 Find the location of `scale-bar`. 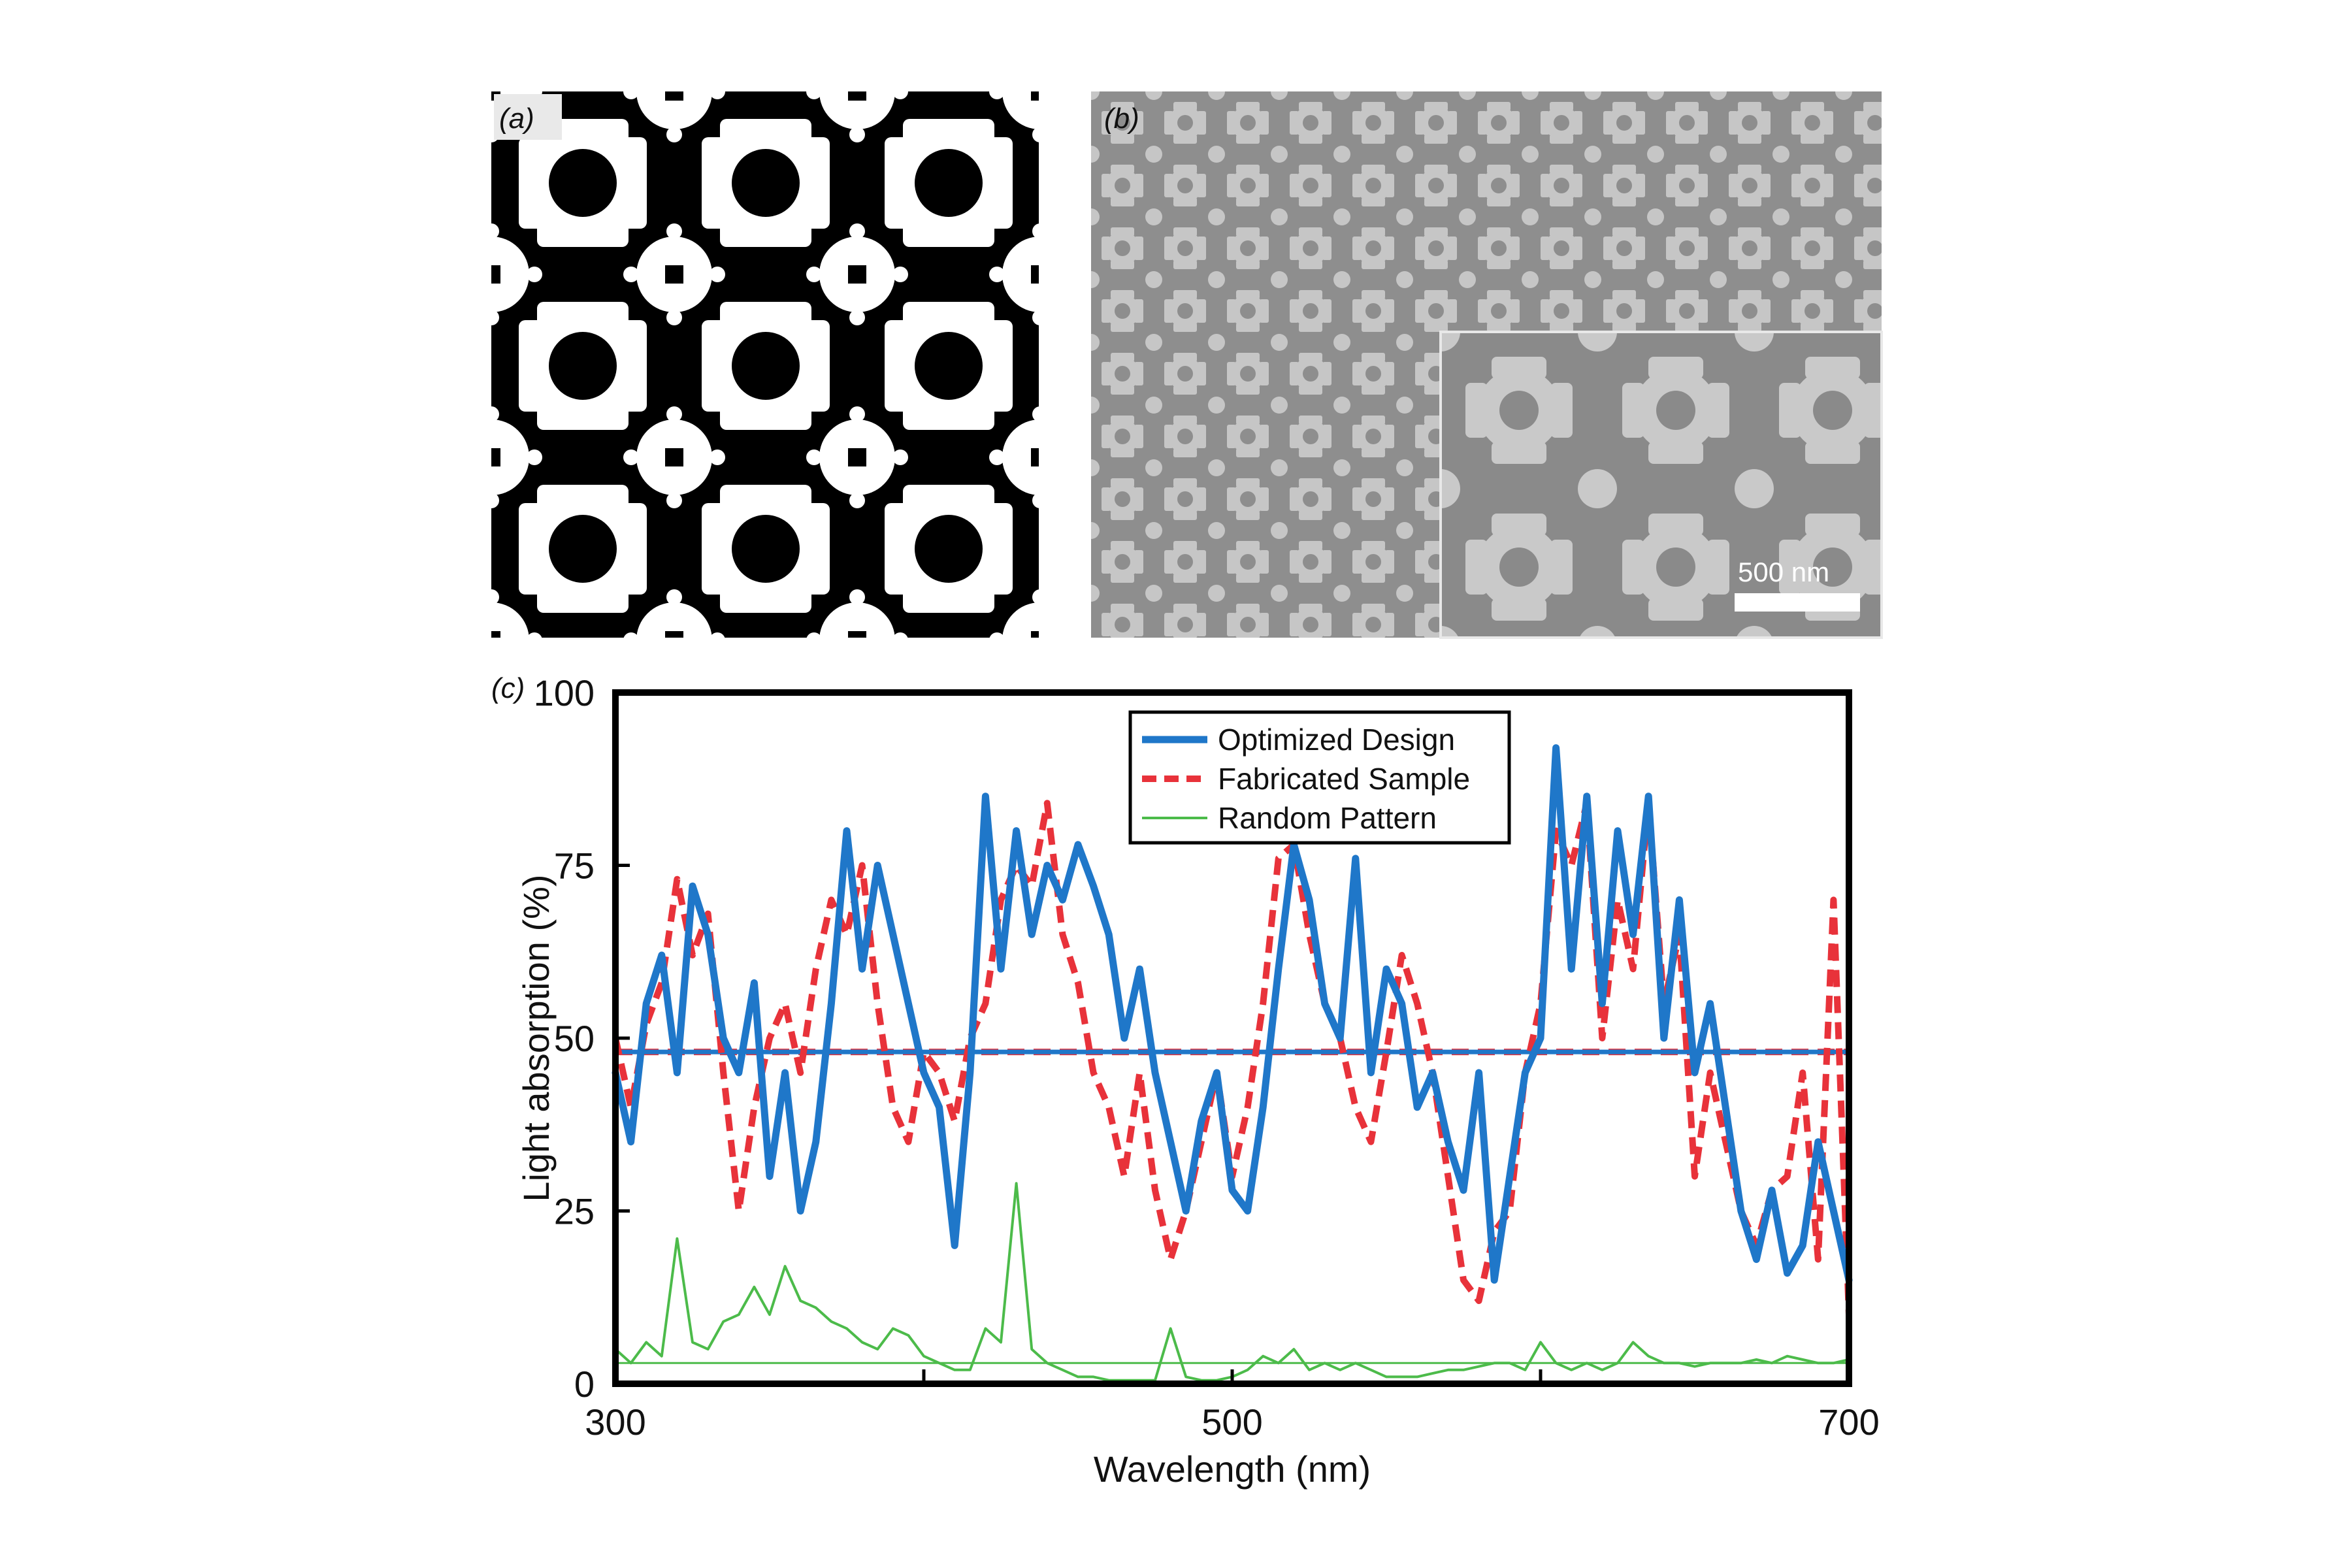

scale-bar is located at coordinates (1797, 602).